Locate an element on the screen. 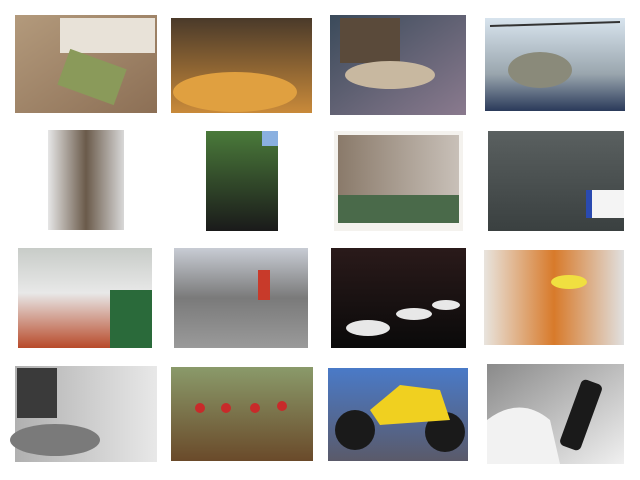  photo-cafe-bw is located at coordinates (83, 414).